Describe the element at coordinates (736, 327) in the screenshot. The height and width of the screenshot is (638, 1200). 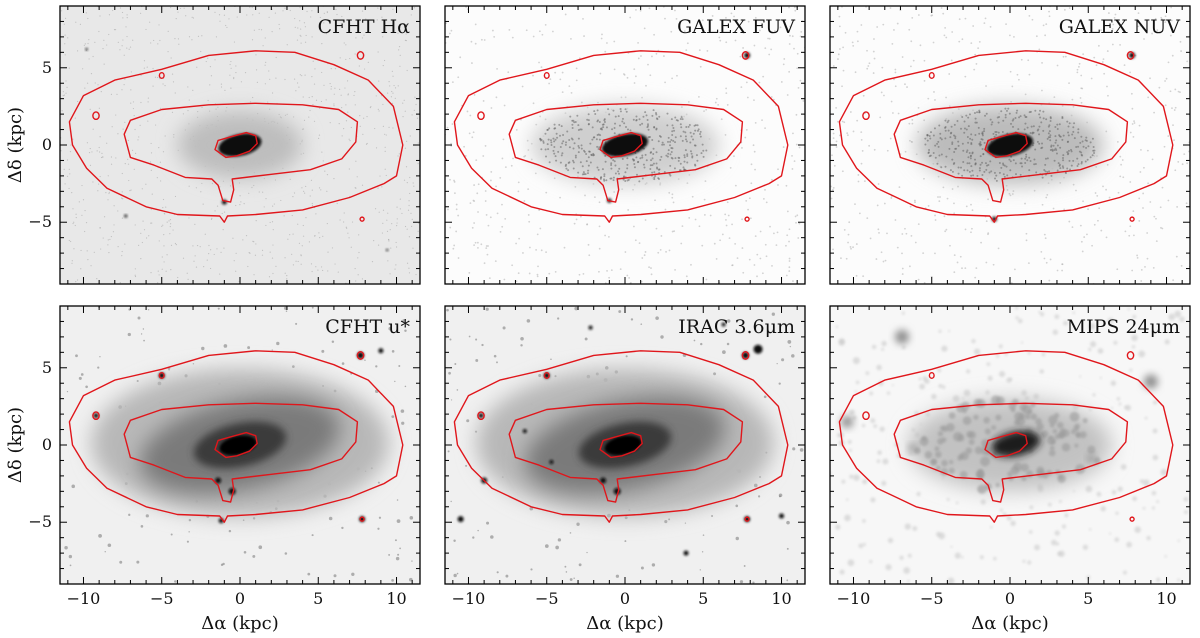
I see `panel-title: IRAC 3.6μm` at that location.